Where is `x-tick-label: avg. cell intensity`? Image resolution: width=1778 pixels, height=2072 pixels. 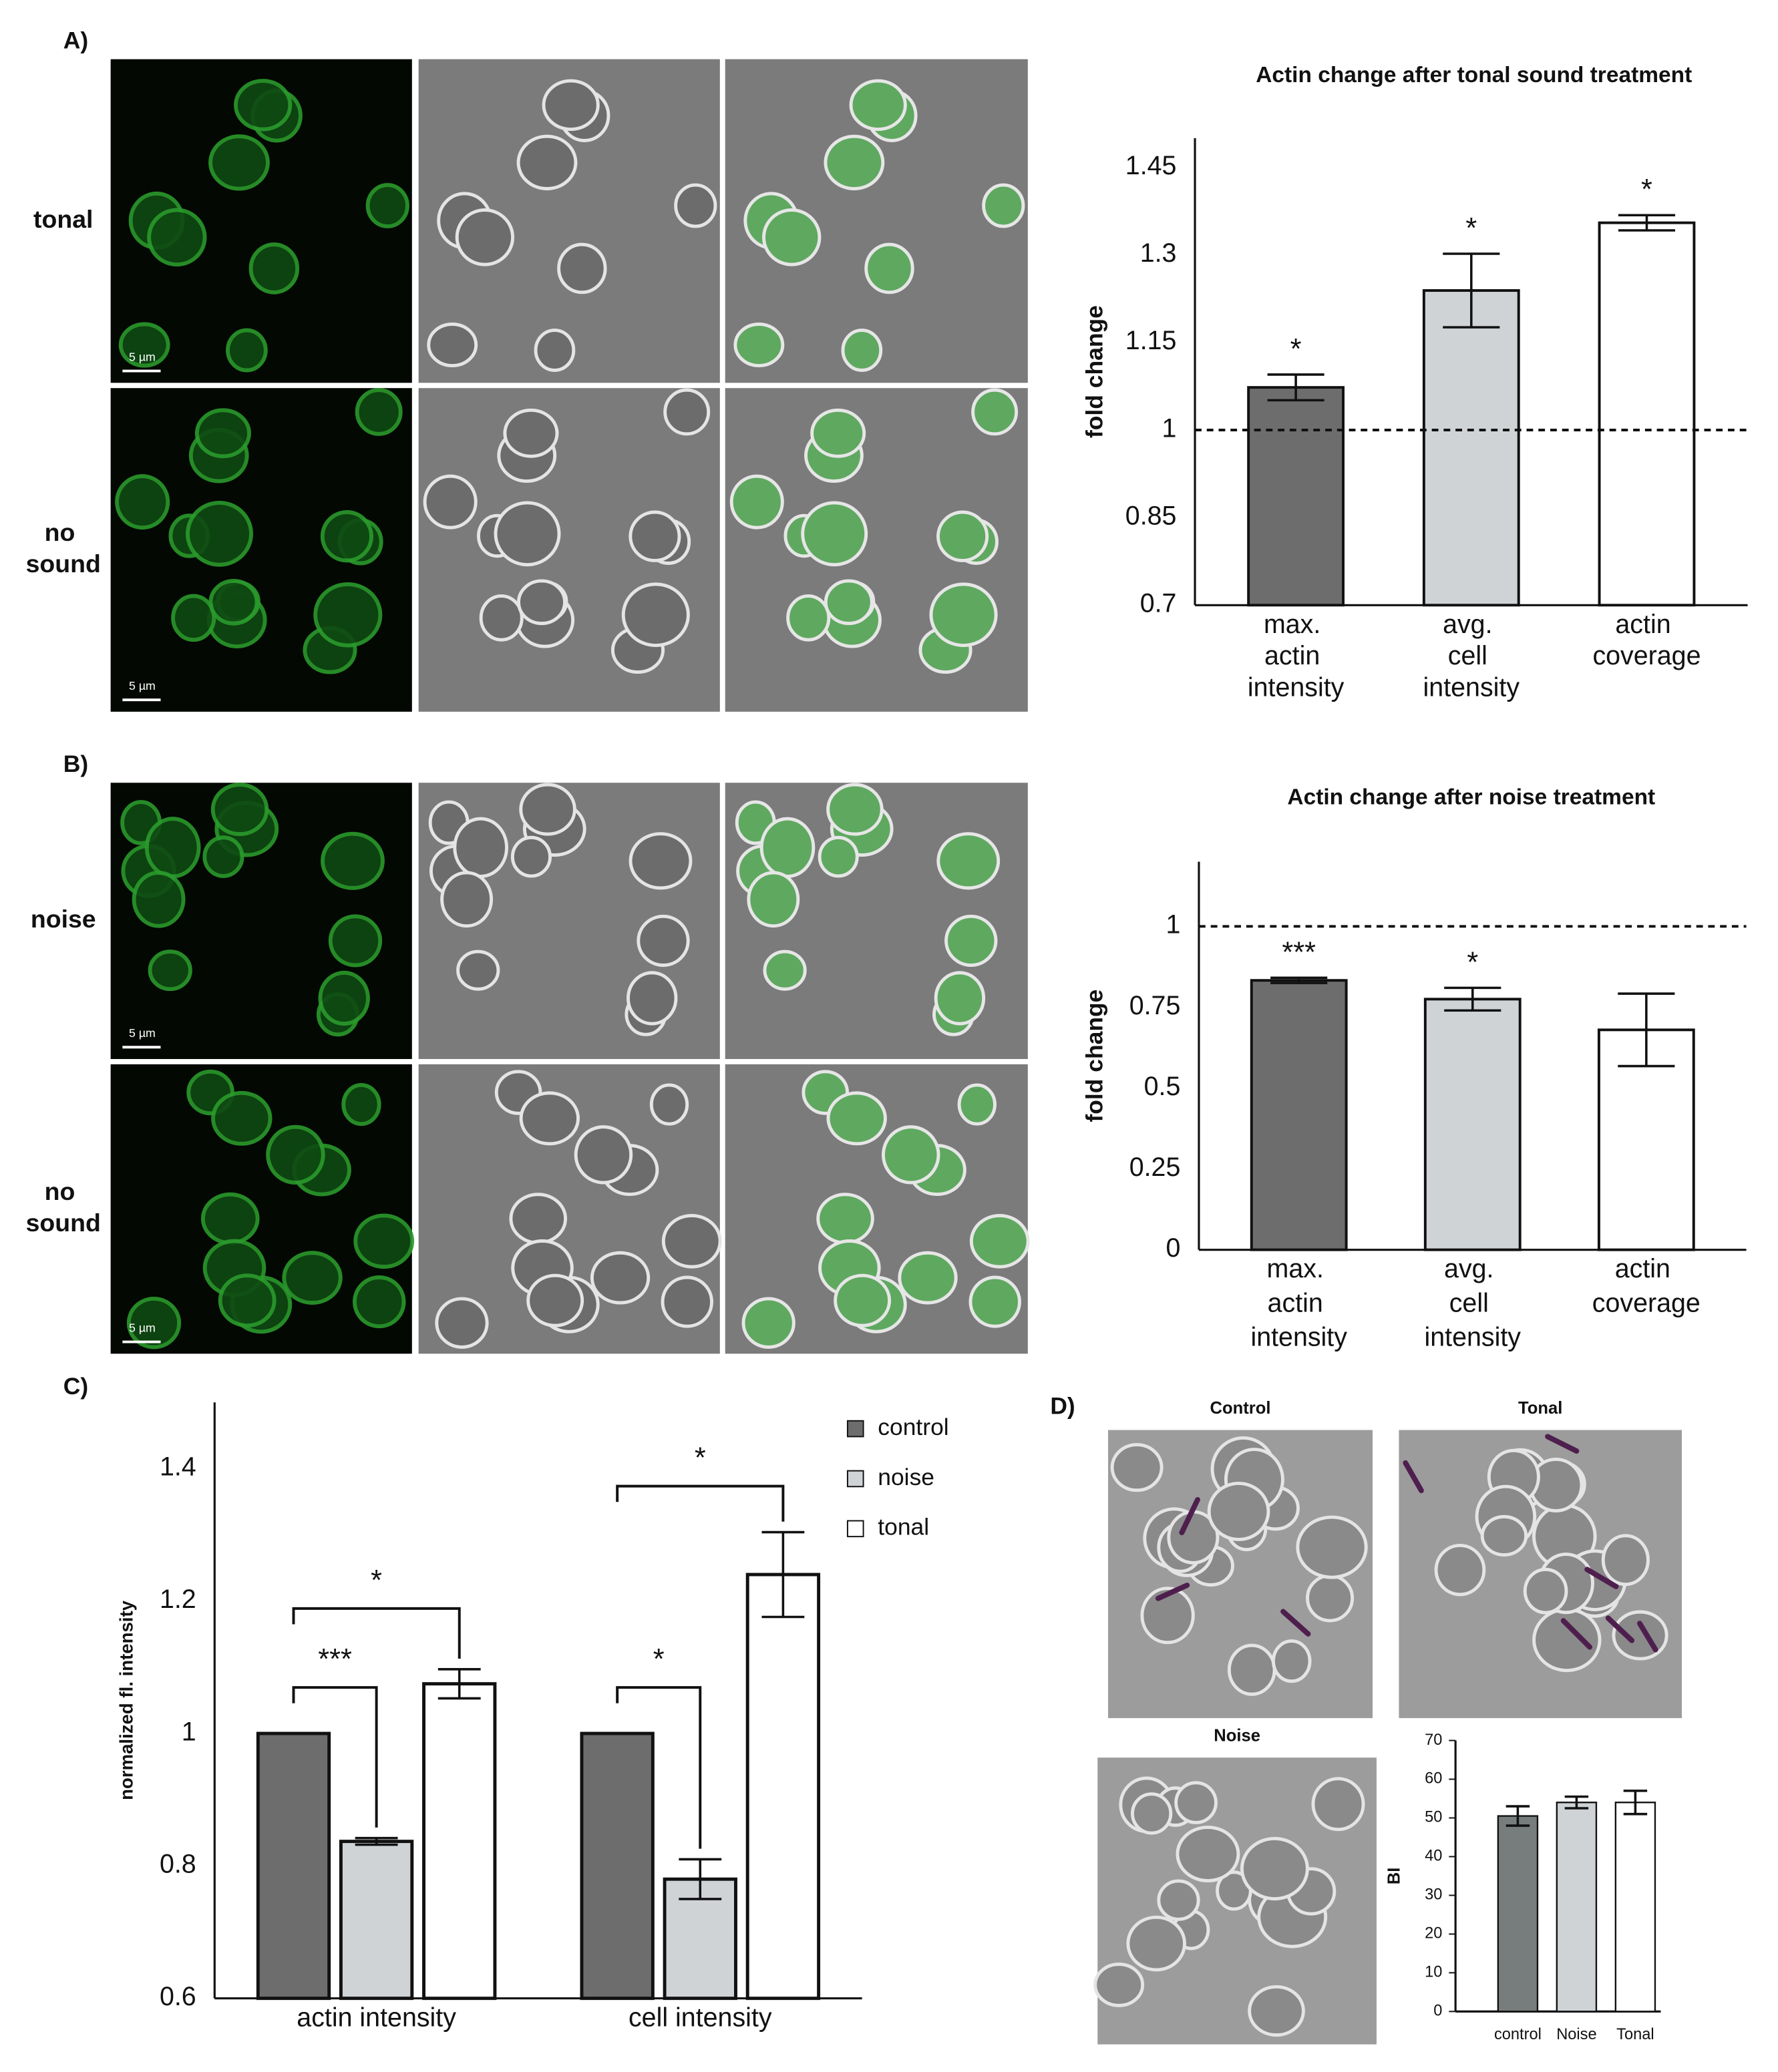 x-tick-label: avg. cell intensity is located at coordinates (1473, 1303).